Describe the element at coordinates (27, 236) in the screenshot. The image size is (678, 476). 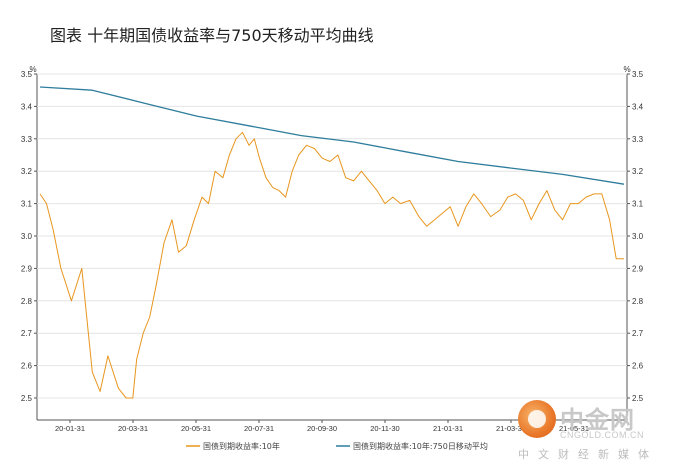
I see `y-tick-label-left: 3.0` at that location.